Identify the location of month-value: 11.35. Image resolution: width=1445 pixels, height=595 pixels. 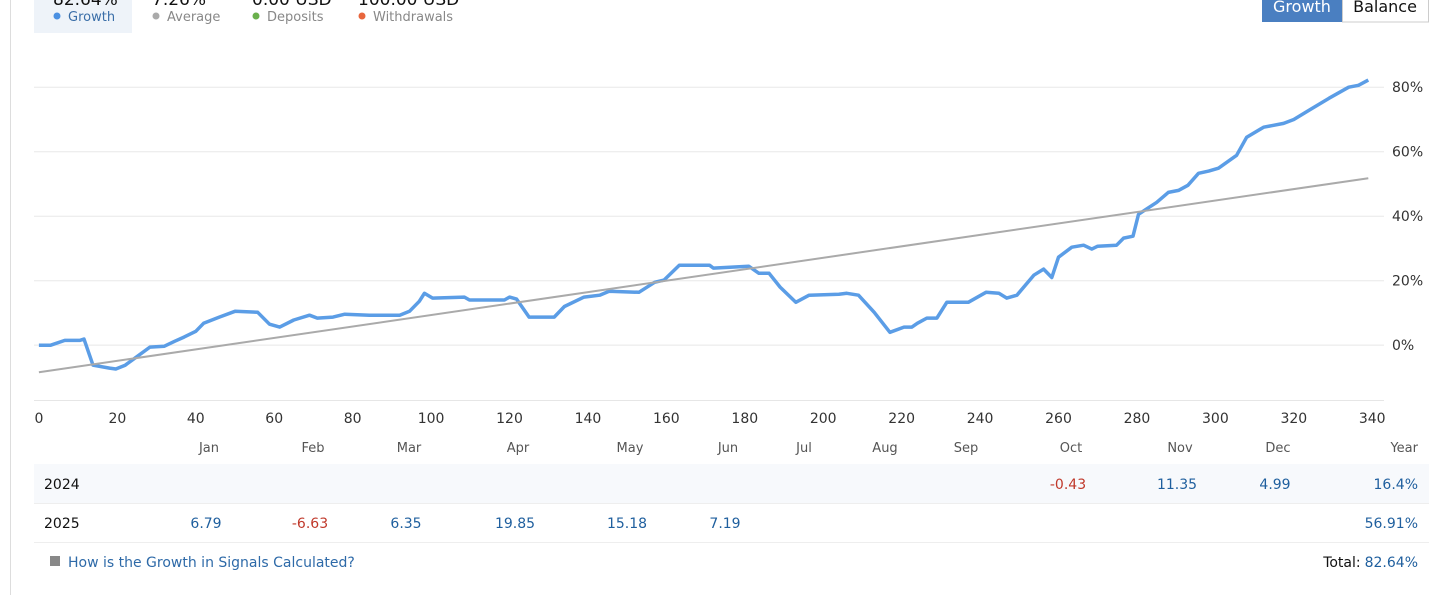
(1177, 485).